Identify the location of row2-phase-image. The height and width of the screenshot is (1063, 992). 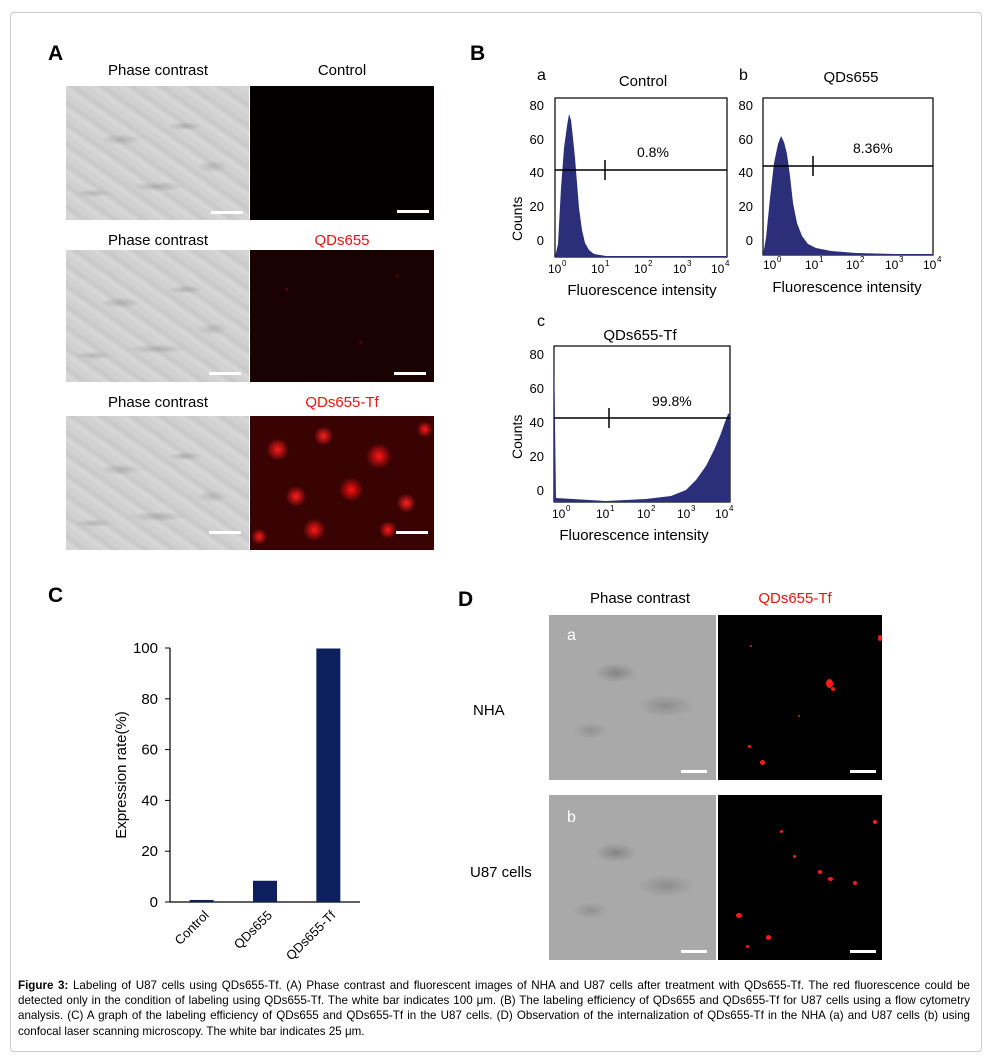
(157, 316).